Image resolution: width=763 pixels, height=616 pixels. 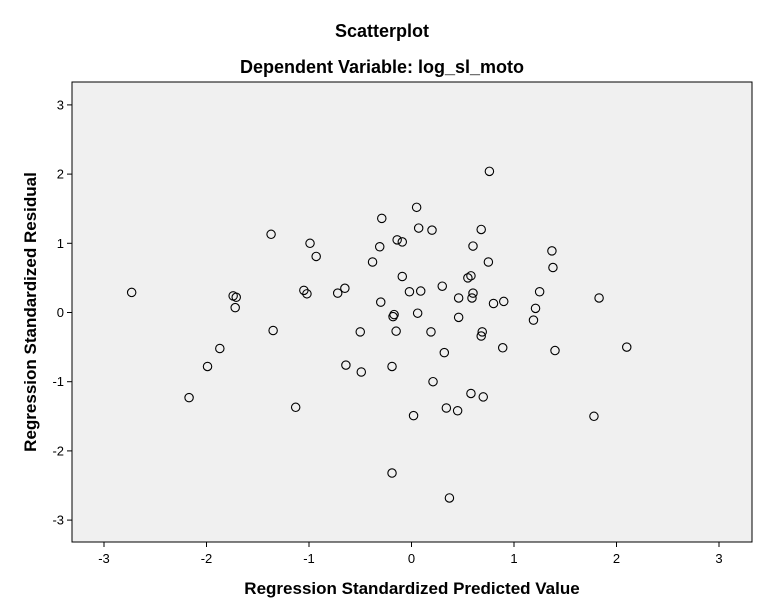 I want to click on y-tick-label: 3, so click(x=60, y=104).